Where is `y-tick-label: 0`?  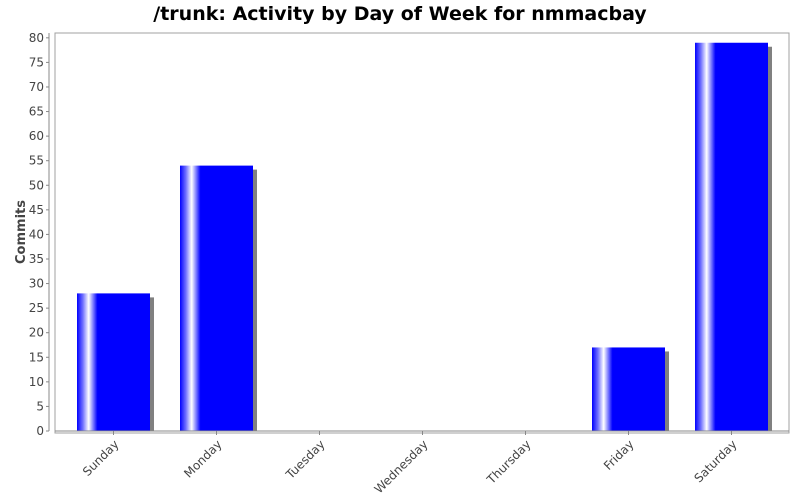 y-tick-label: 0 is located at coordinates (40, 431).